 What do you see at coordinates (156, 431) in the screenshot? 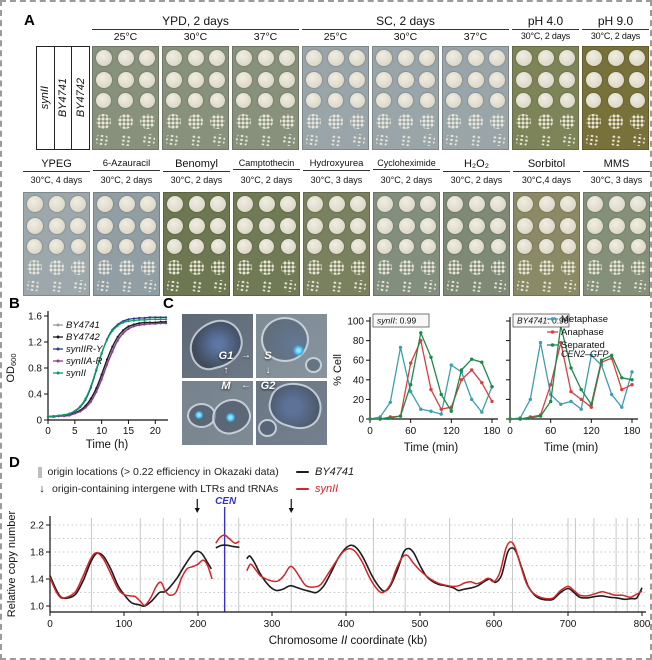
I see `svg-text: 20` at bounding box center [156, 431].